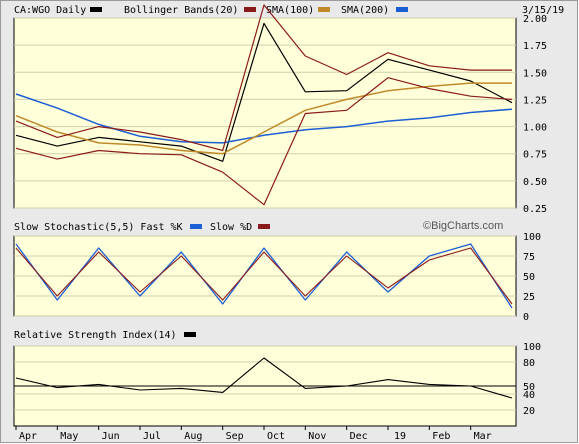  I want to click on stochastic-series, so click(264, 276).